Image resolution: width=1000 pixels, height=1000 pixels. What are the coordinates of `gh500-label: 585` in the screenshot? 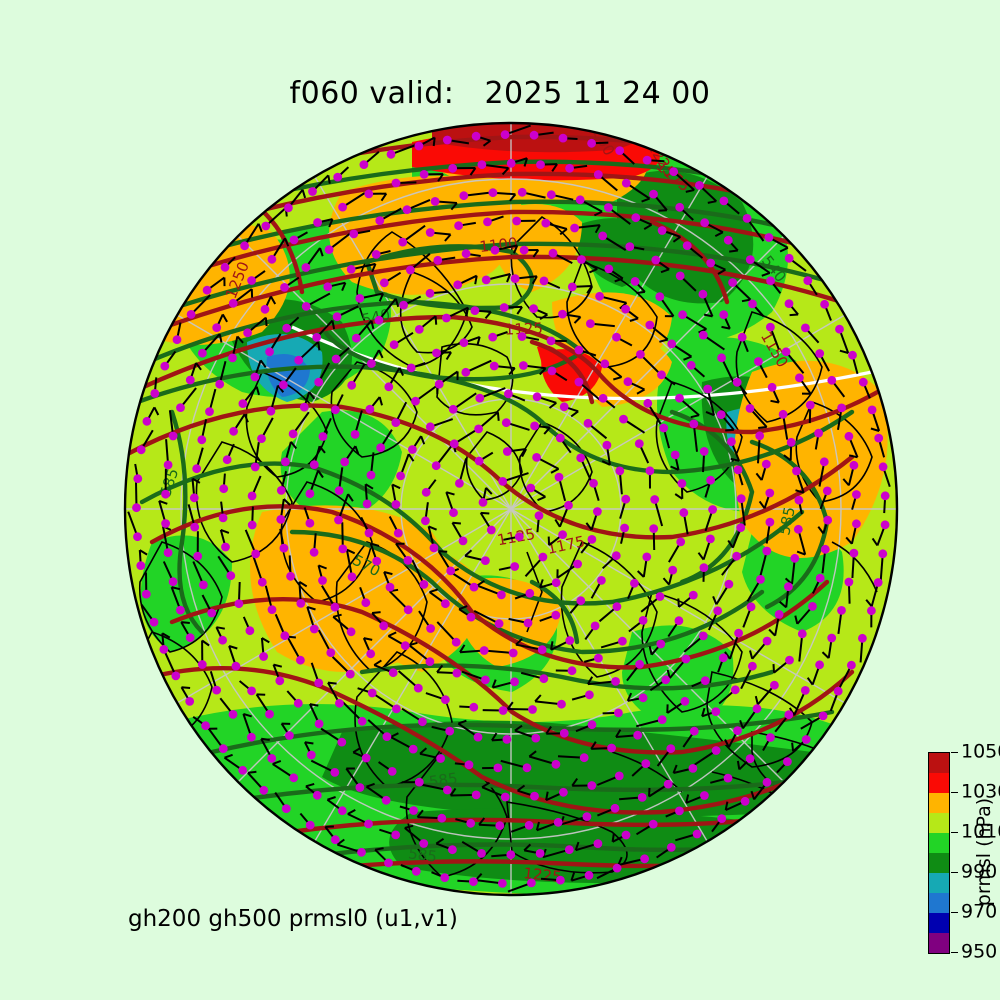 It's located at (422, 854).